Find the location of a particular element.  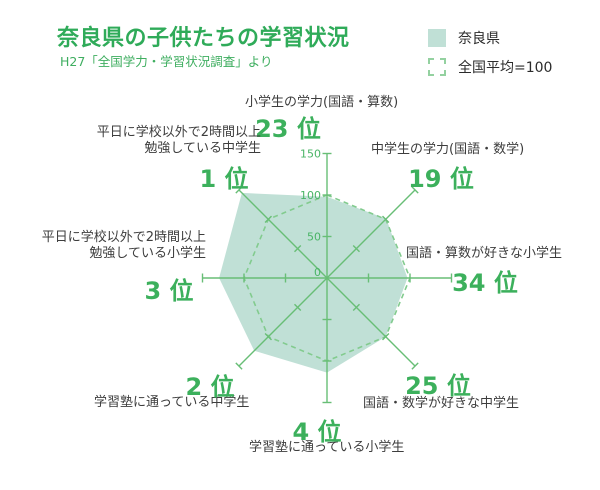

rank-elementary-study-2hours: 3 位 is located at coordinates (169, 291).